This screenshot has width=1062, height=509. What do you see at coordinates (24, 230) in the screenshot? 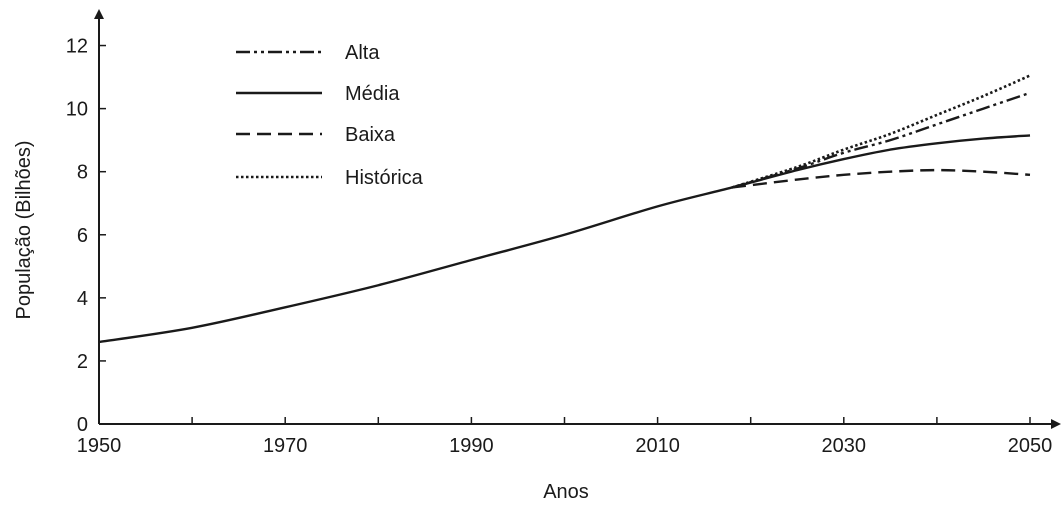
I see `y-axis-label: População (Bilhões)` at bounding box center [24, 230].